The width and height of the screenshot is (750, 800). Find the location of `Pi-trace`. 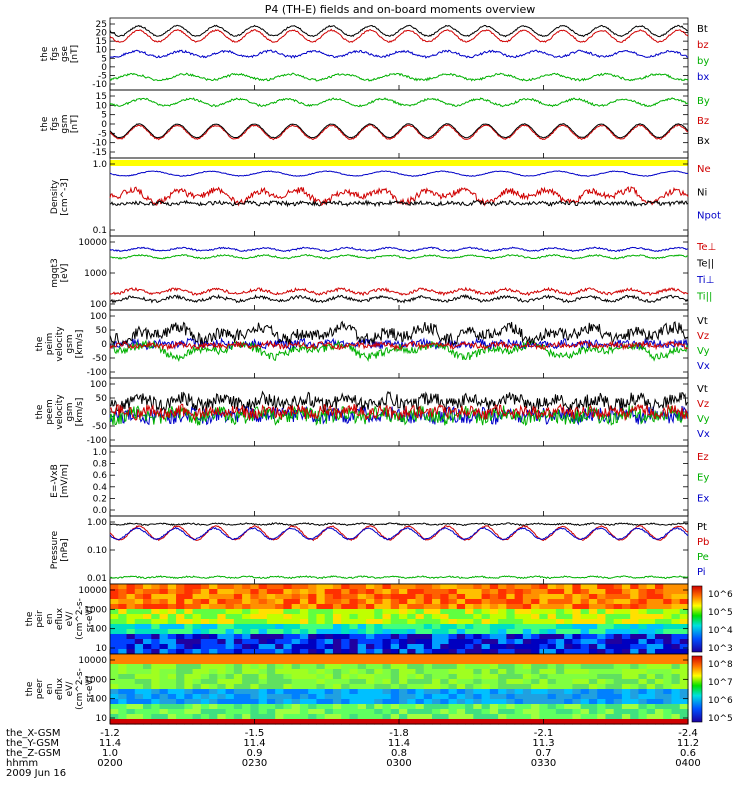

Pi-trace is located at coordinates (399, 533).